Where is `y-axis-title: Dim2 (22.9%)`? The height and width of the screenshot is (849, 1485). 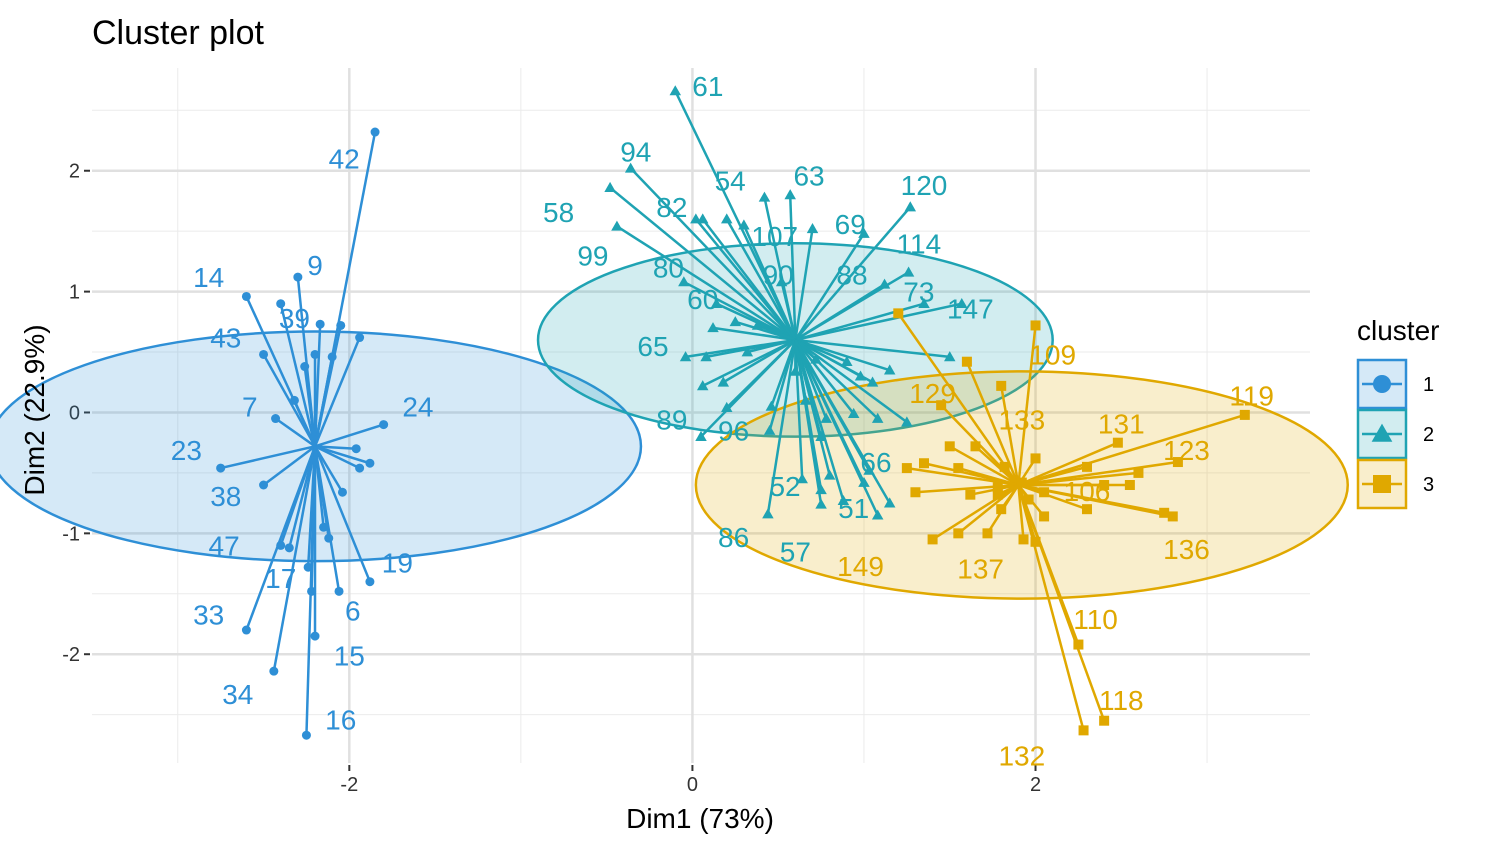
y-axis-title: Dim2 (22.9%) is located at coordinates (34, 409).